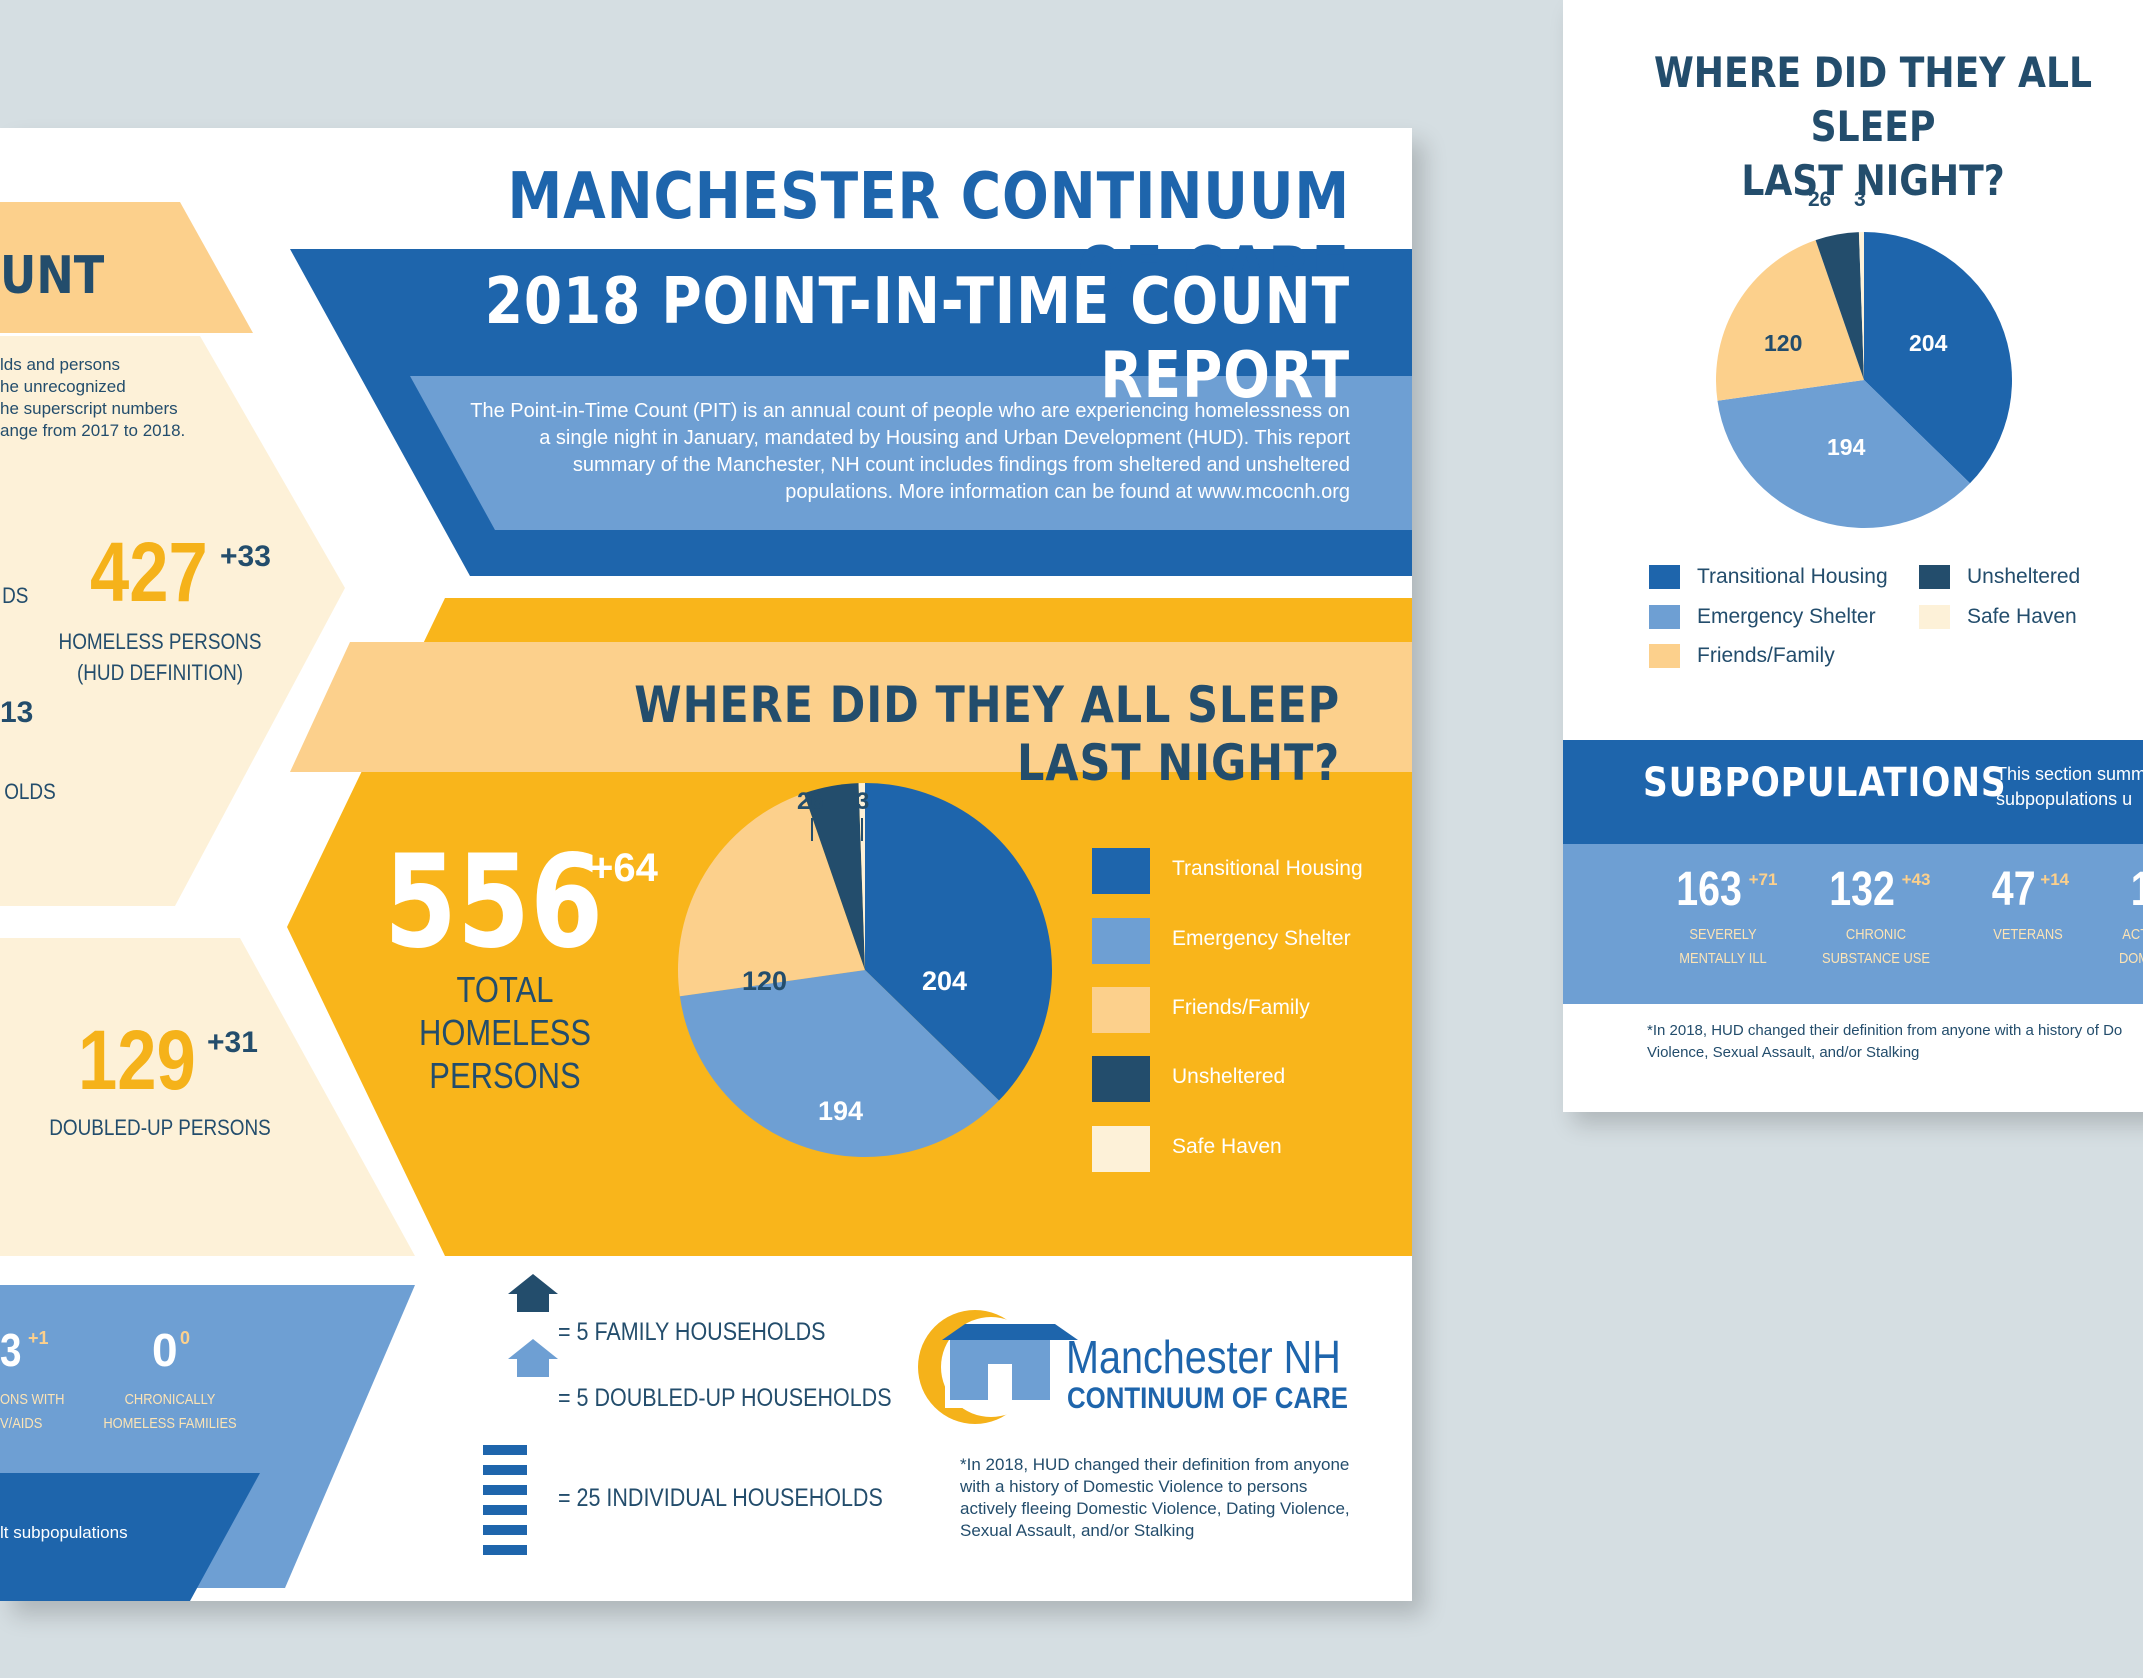  Describe the element at coordinates (2137, 889) in the screenshot. I see `stat-number: 19` at that location.